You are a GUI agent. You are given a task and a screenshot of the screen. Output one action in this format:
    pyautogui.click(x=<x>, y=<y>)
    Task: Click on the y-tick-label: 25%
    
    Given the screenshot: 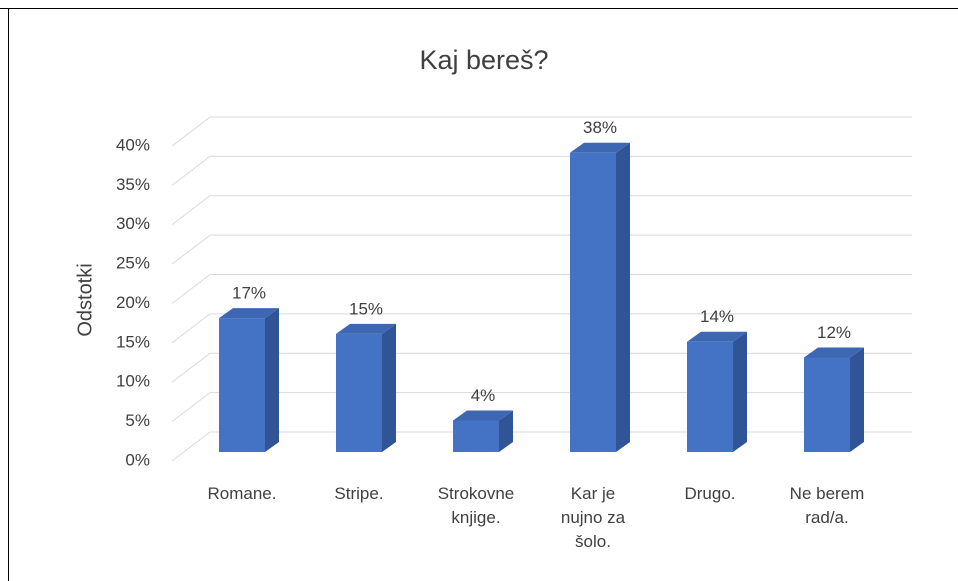 What is the action you would take?
    pyautogui.click(x=133, y=263)
    